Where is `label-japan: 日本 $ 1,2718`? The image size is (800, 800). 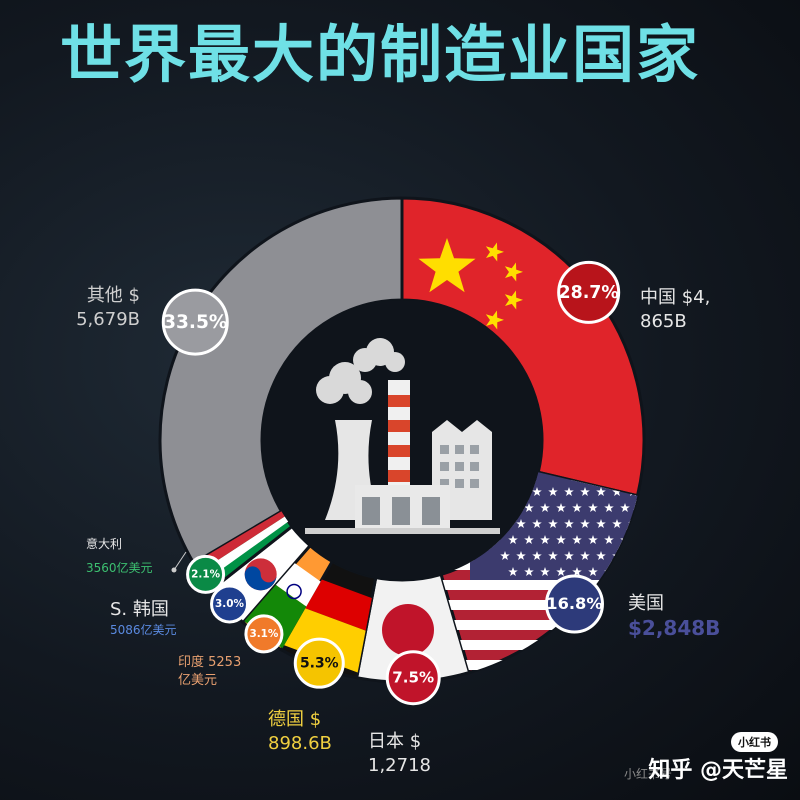 label-japan: 日本 $ 1,2718 is located at coordinates (399, 754).